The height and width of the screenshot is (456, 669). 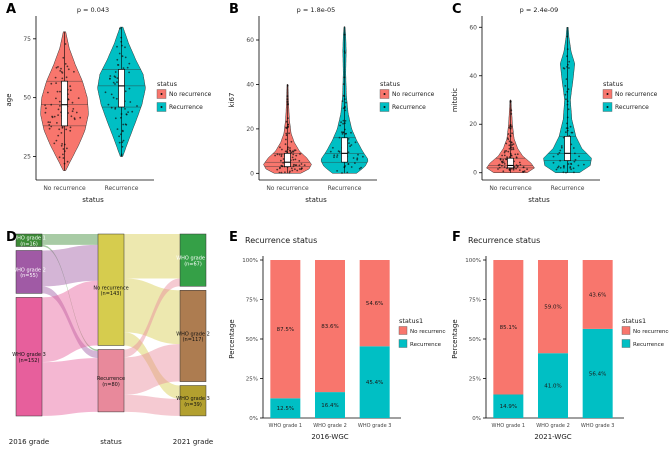 What do you see at coordinates (233, 237) in the screenshot?
I see `panel-letter-e: E` at bounding box center [233, 237].